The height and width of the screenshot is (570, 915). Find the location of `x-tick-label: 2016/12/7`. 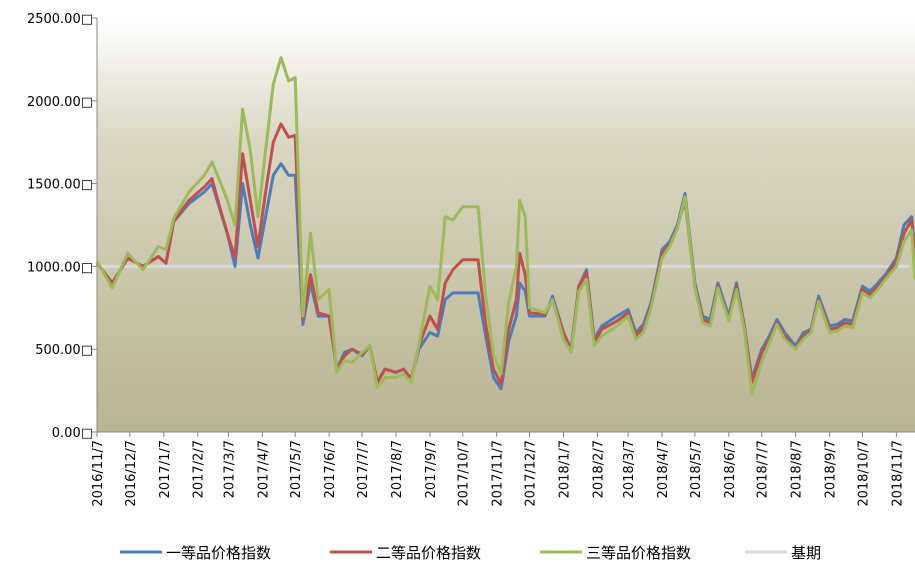

x-tick-label: 2016/12/7 is located at coordinates (131, 473).